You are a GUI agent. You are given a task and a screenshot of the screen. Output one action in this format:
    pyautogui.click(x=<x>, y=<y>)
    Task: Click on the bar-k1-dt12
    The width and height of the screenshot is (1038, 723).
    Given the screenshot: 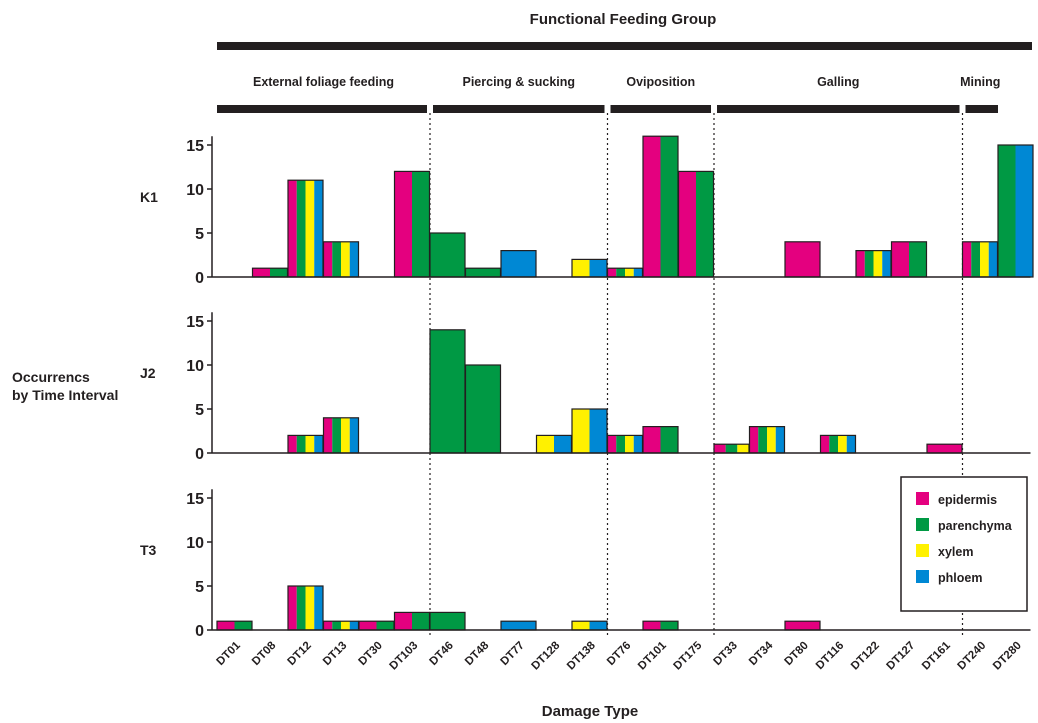 What is the action you would take?
    pyautogui.click(x=305, y=228)
    